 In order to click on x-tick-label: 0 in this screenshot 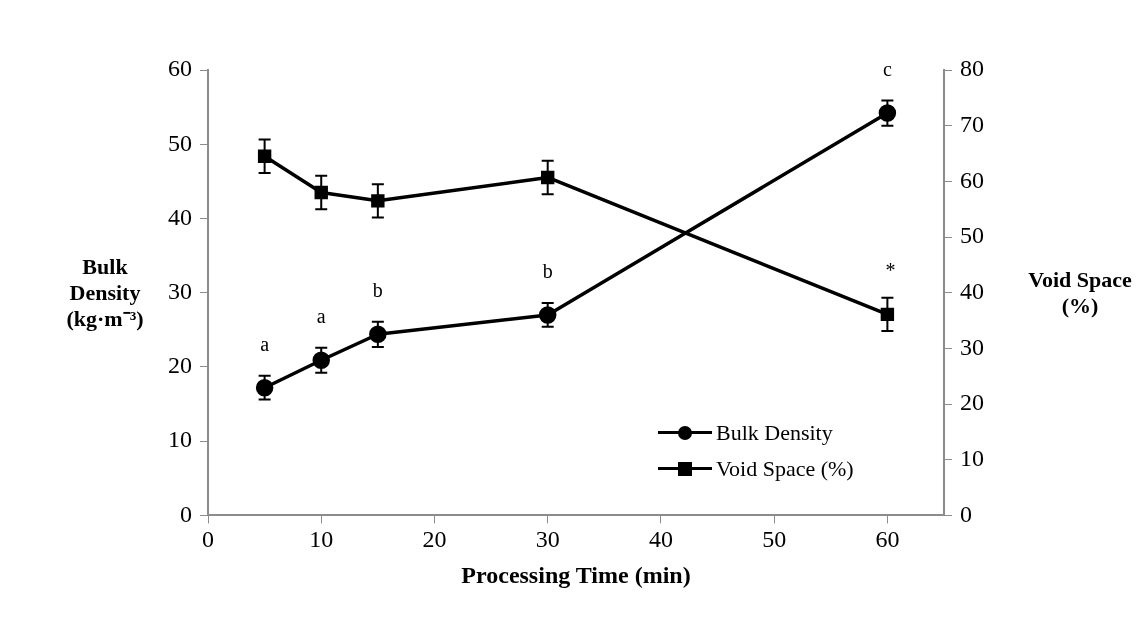, I will do `click(208, 539)`.